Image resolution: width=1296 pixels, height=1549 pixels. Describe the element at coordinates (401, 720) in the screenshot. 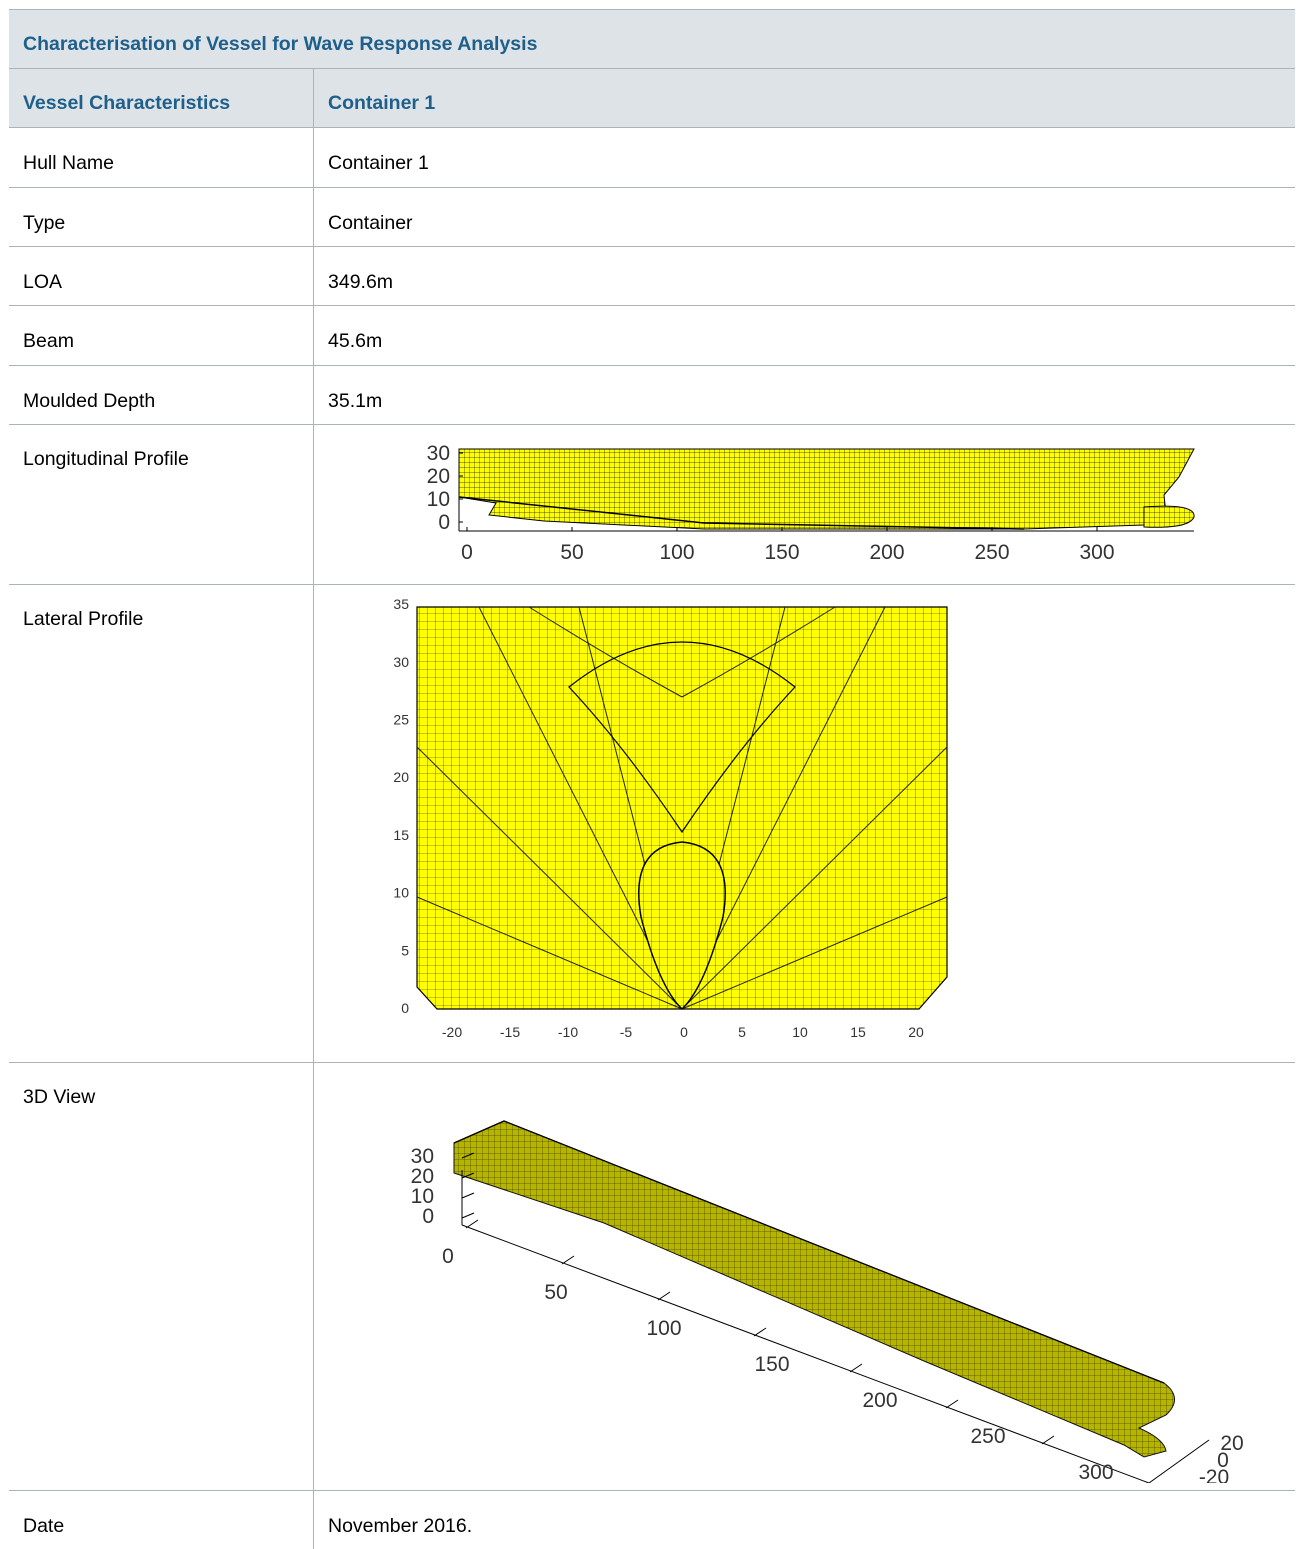

I see `tick-label: 25` at that location.